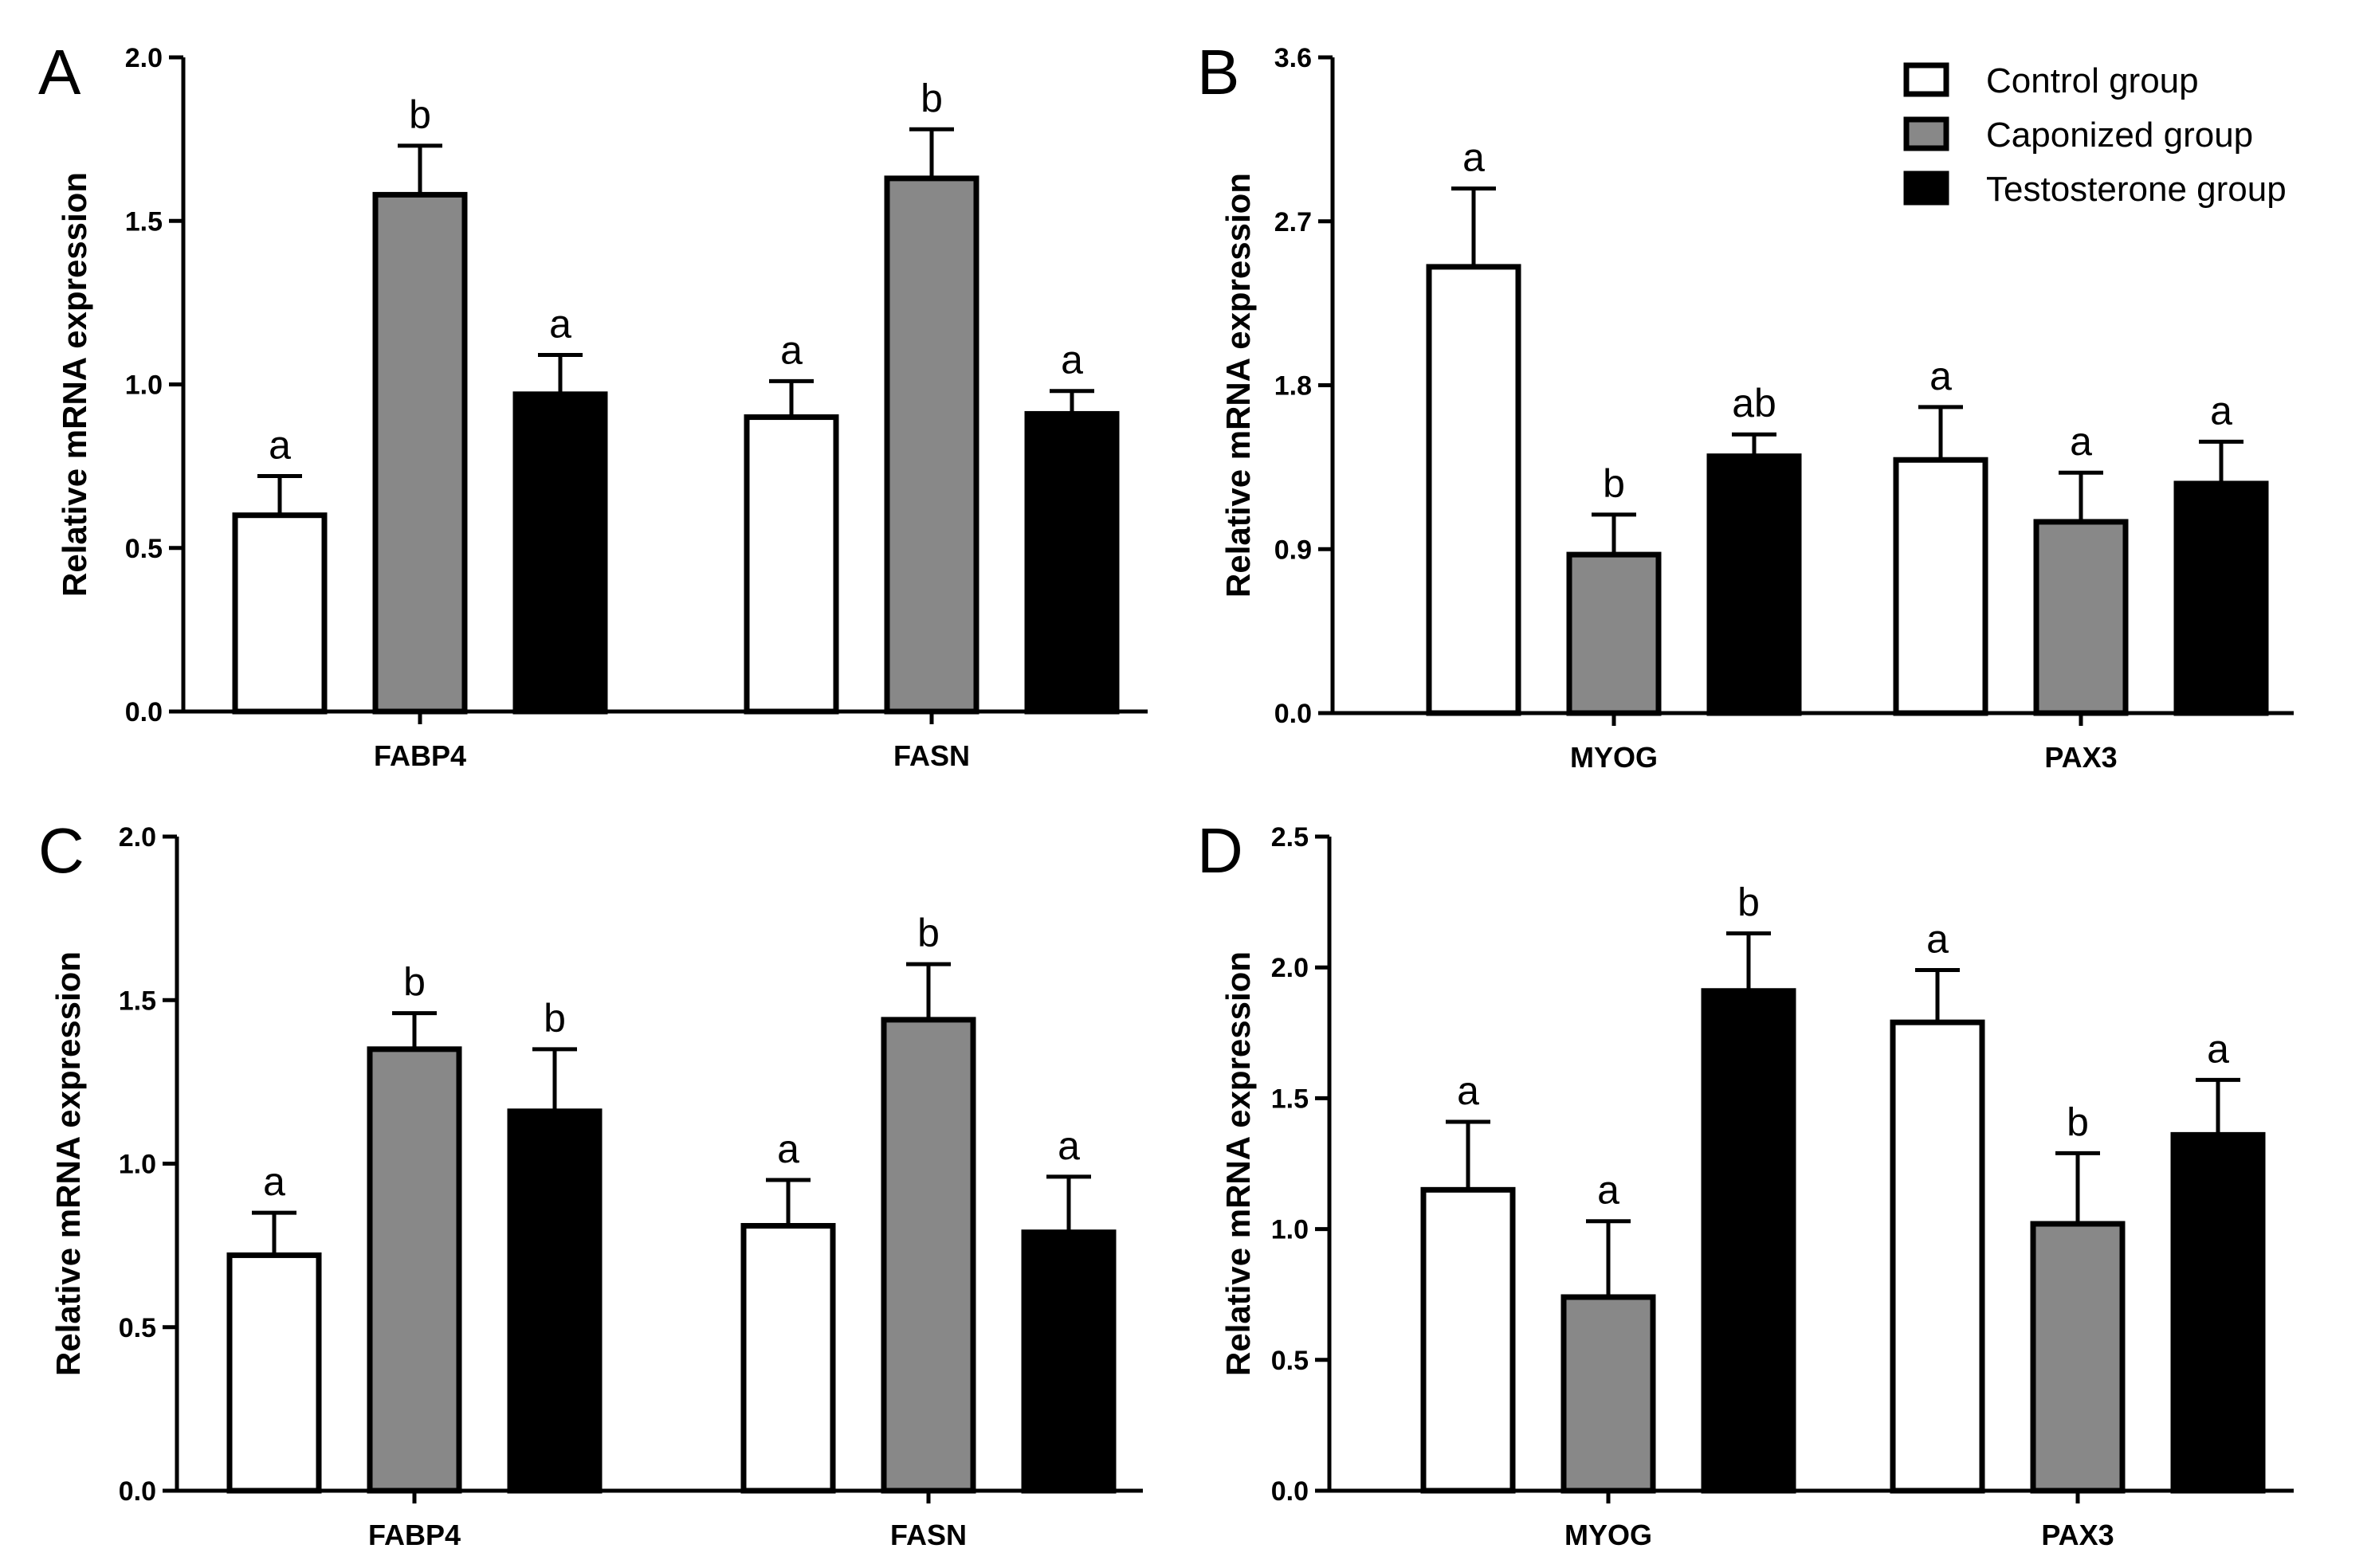 Image resolution: width=2375 pixels, height=1568 pixels. I want to click on panel-letter: A, so click(59, 72).